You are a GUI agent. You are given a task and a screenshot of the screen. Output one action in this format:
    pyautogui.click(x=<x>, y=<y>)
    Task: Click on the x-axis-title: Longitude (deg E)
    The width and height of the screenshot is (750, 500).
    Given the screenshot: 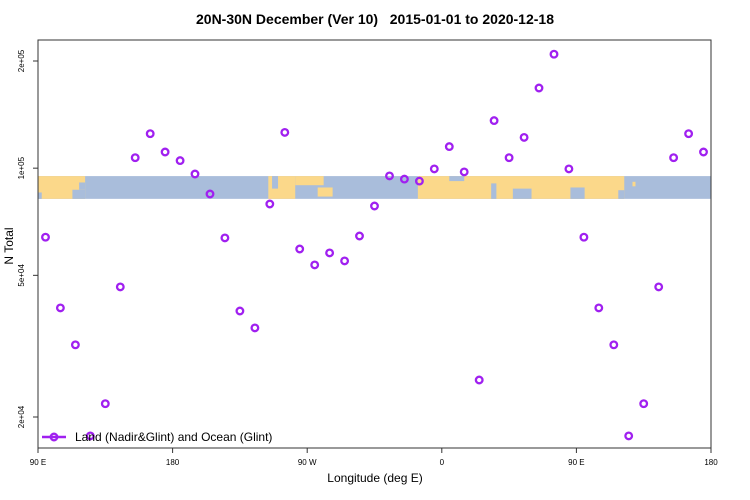 What is the action you would take?
    pyautogui.click(x=375, y=478)
    